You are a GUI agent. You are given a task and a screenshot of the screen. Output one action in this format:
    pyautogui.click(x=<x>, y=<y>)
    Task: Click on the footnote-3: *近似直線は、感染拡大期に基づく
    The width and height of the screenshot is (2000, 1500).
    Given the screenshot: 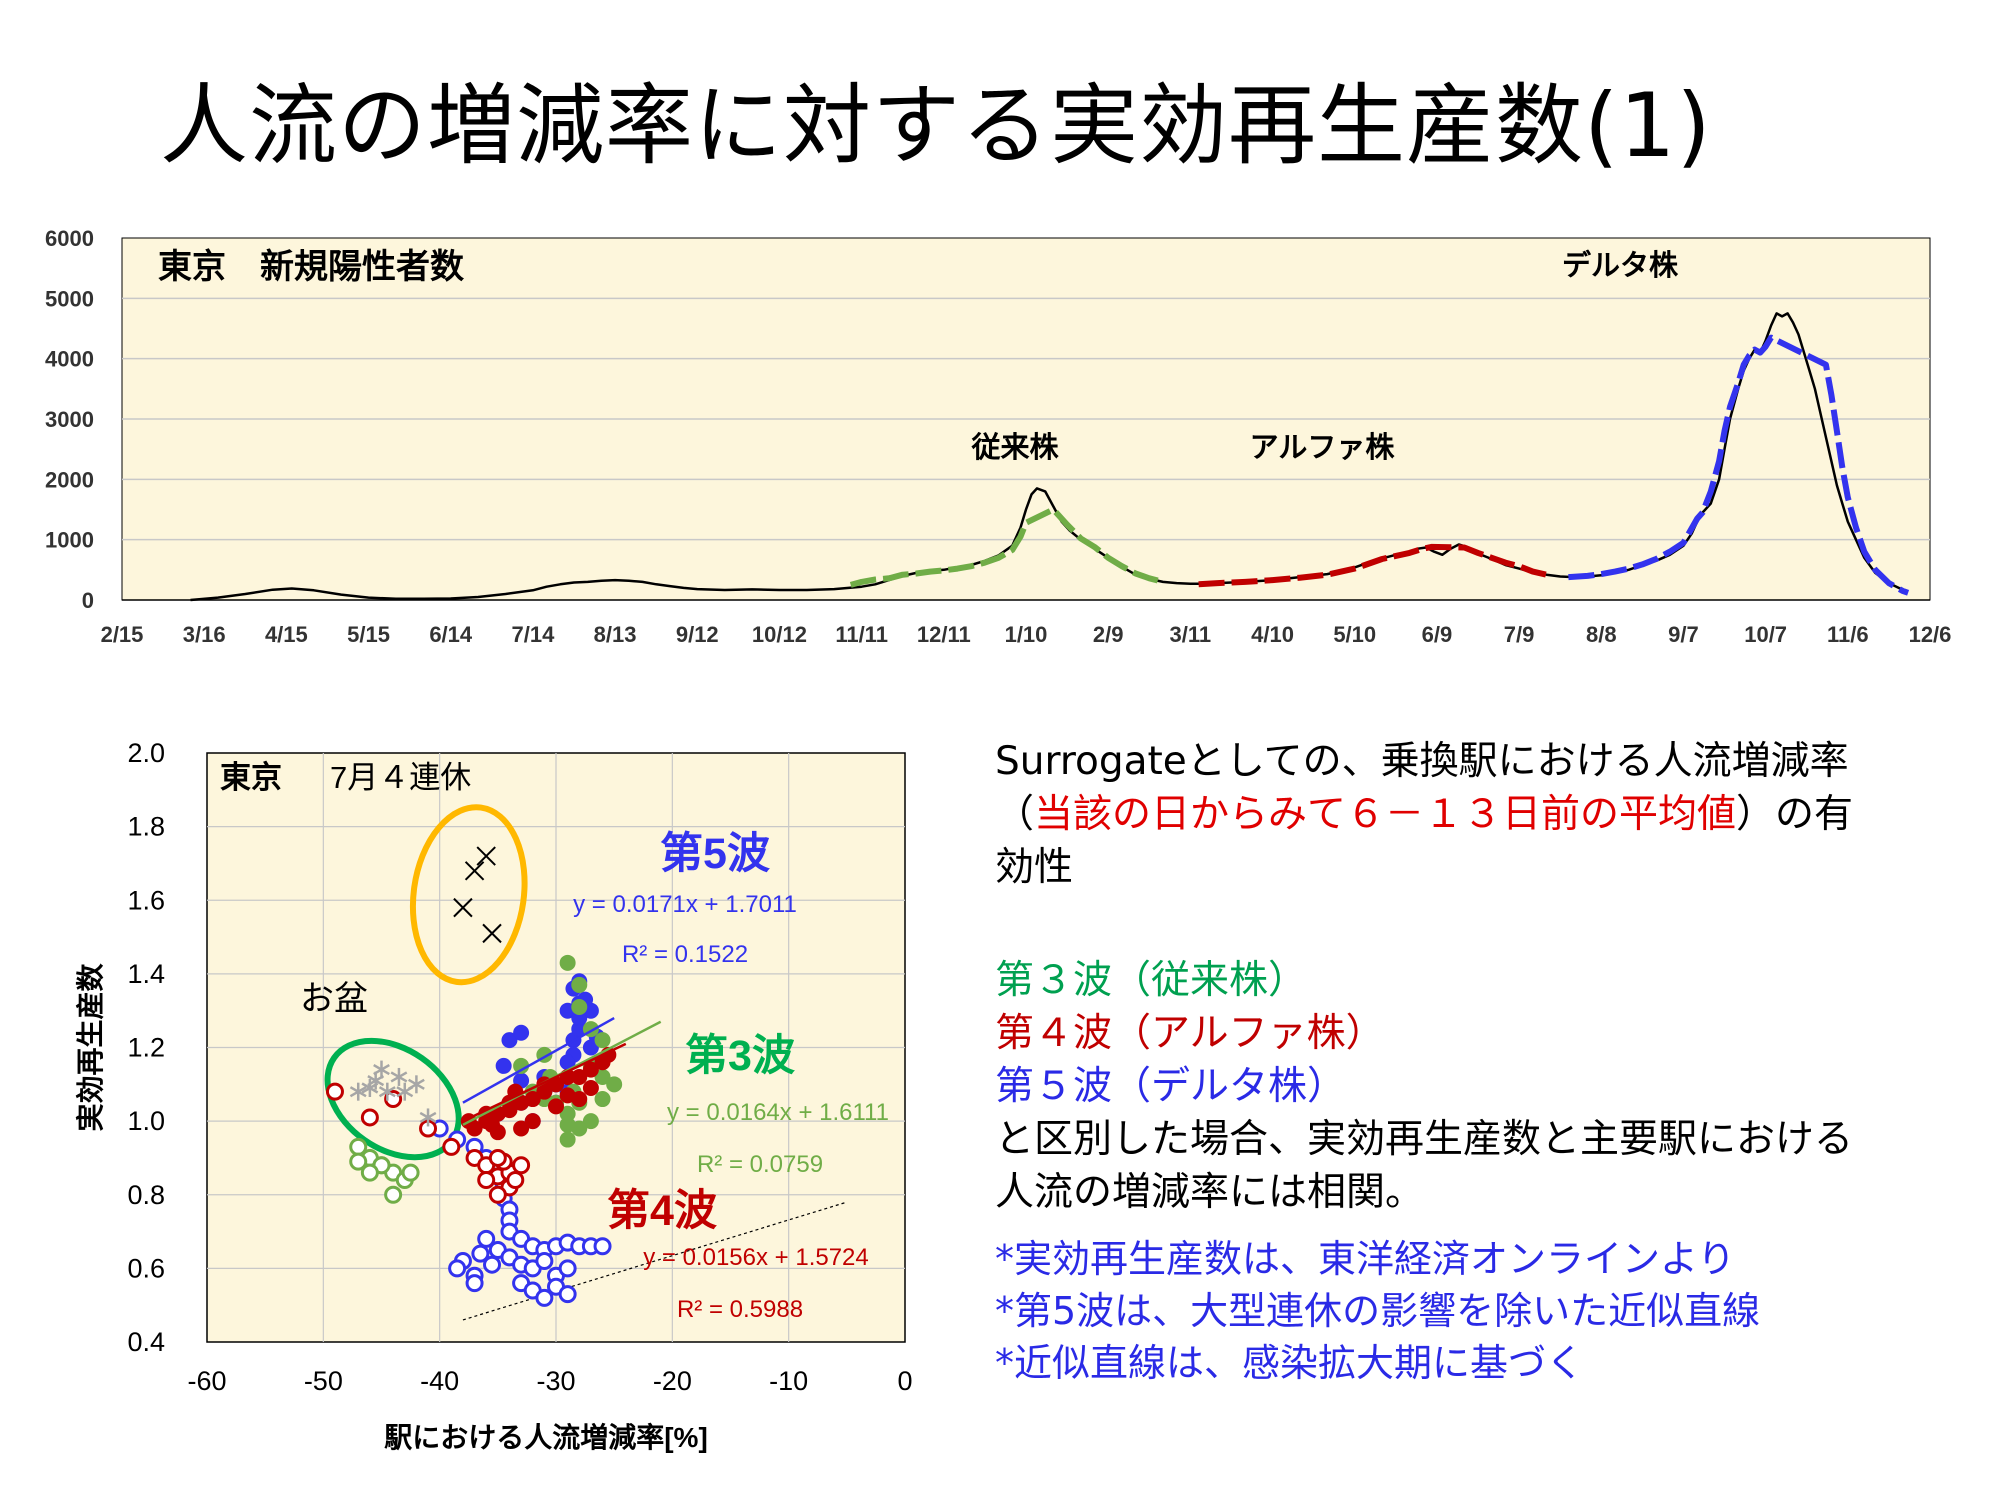 What is the action you would take?
    pyautogui.click(x=1290, y=1363)
    